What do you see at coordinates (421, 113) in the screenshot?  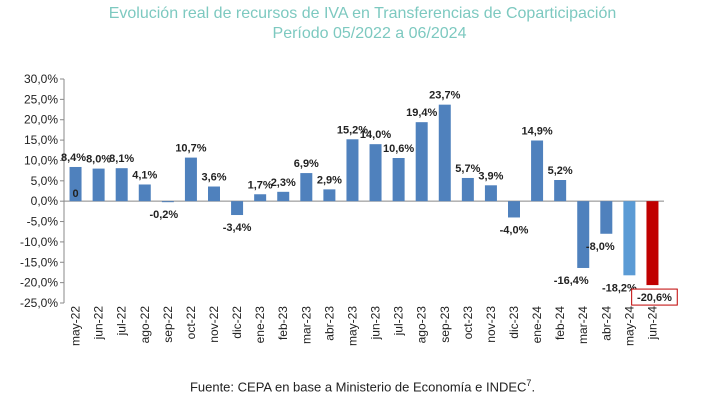 I see `data-label-ago-23: 19,4%` at bounding box center [421, 113].